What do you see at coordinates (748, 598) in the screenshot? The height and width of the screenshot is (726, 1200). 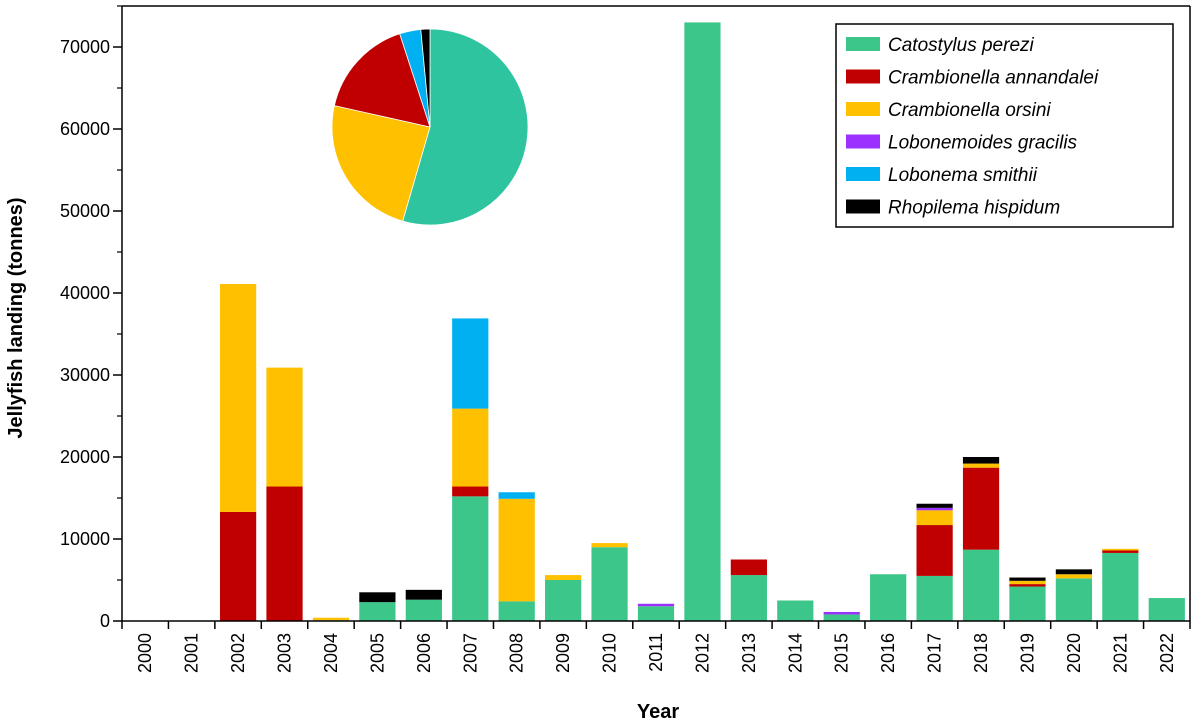 I see `bar-2013-catostylus-perezi` at bounding box center [748, 598].